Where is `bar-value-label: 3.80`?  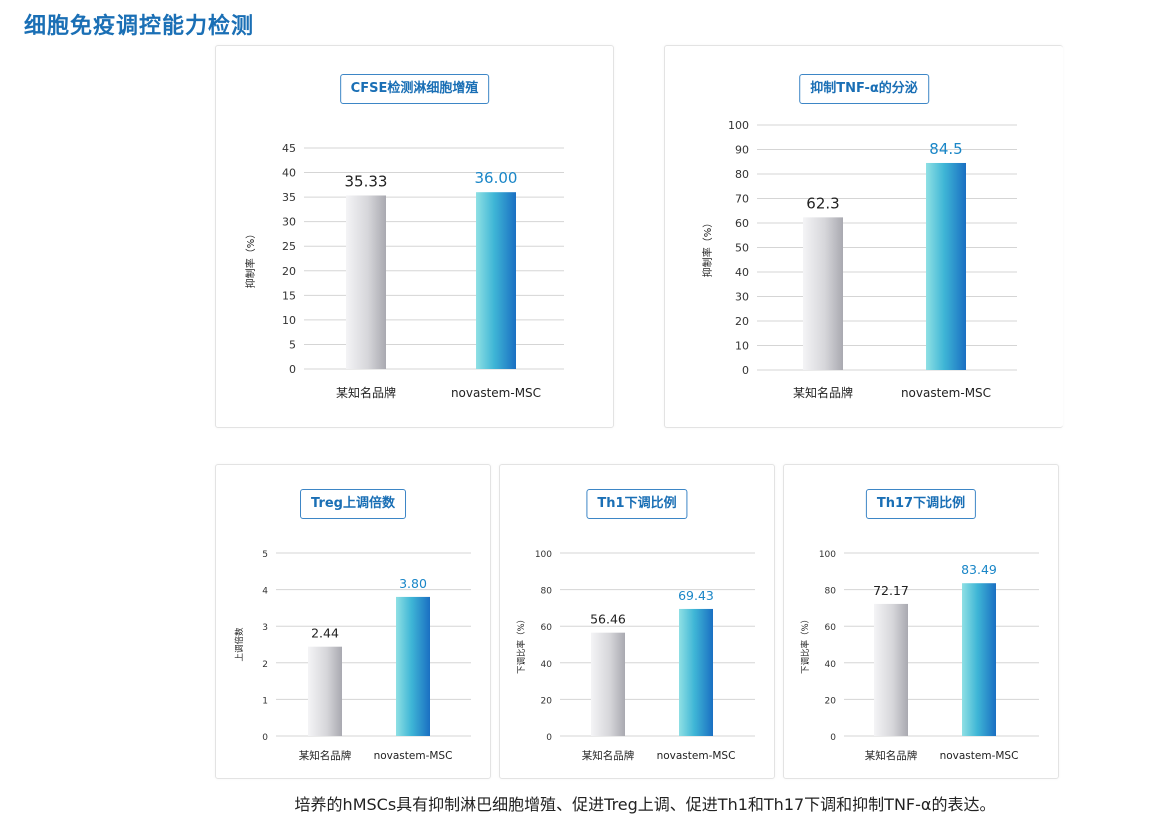 bar-value-label: 3.80 is located at coordinates (413, 583).